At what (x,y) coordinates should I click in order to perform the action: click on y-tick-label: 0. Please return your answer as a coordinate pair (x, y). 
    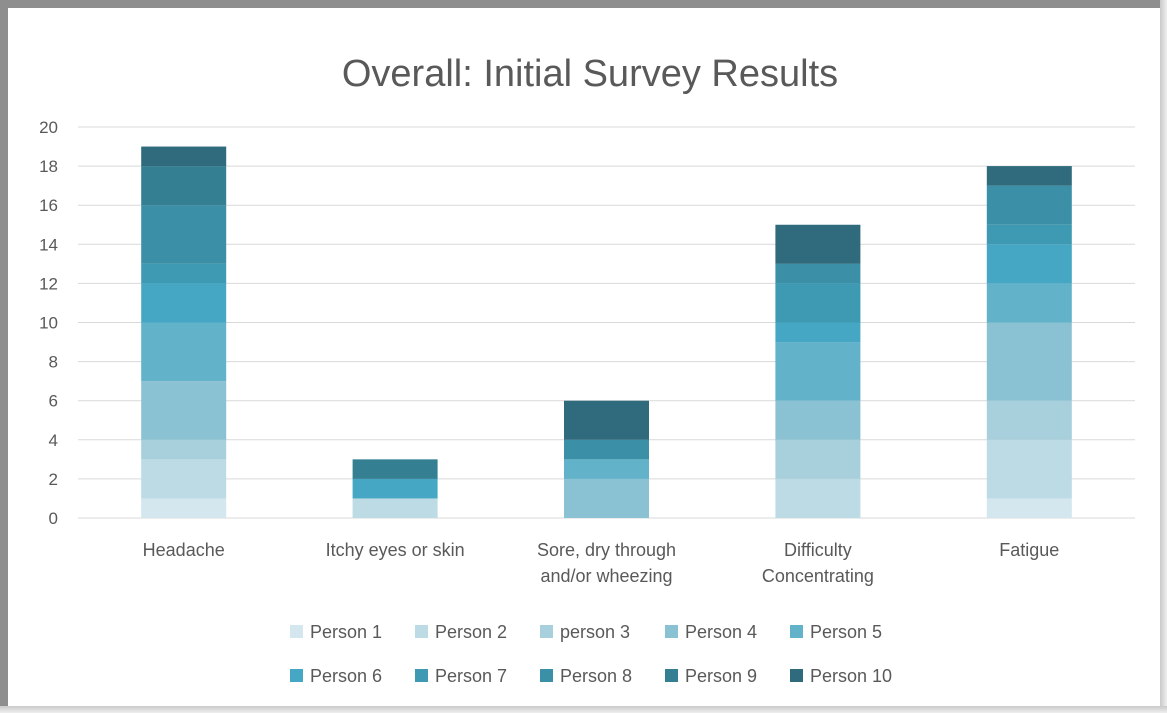
    Looking at the image, I should click on (53, 518).